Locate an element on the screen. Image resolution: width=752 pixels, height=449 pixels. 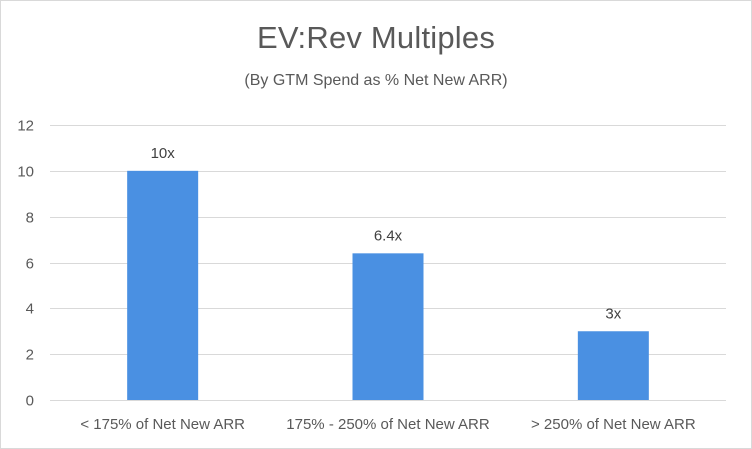
y-tick-label: 6 is located at coordinates (30, 264).